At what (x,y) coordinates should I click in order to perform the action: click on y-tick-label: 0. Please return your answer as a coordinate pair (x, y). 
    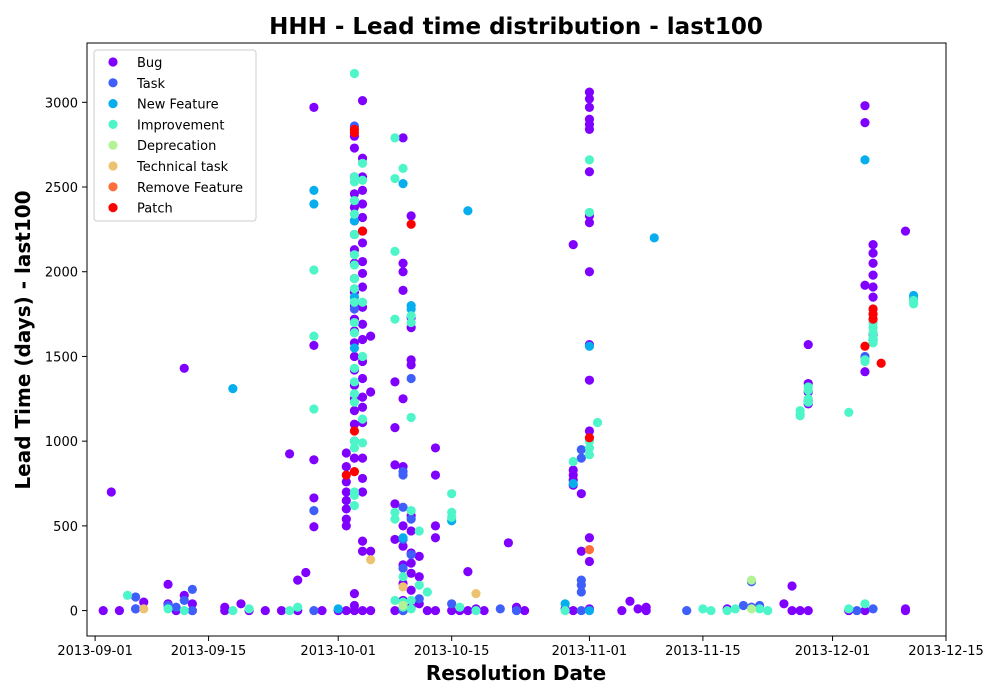
    Looking at the image, I should click on (74, 612).